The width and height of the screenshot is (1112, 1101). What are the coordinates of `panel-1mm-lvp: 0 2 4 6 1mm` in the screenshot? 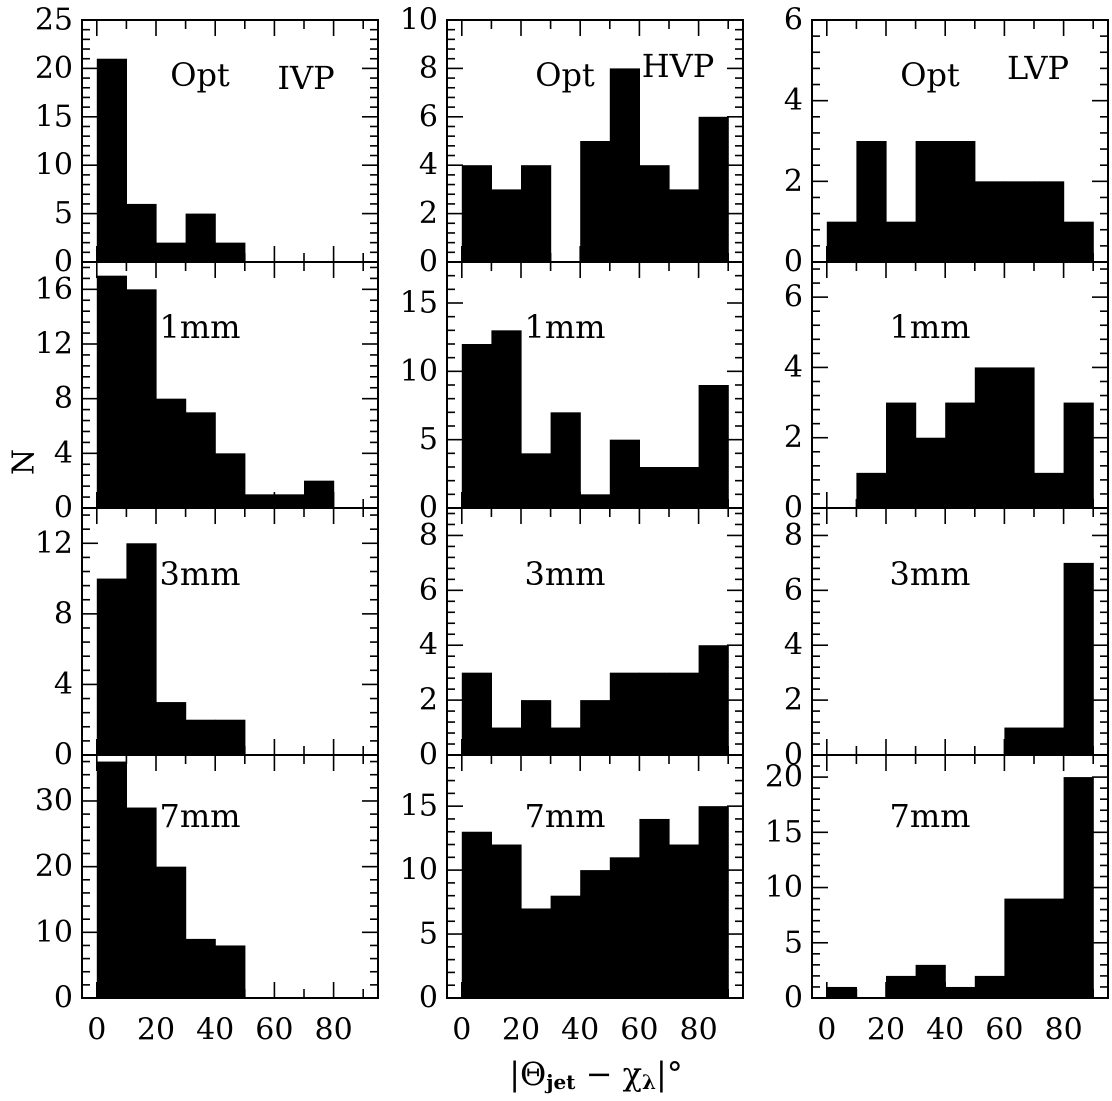 It's located at (946, 393).